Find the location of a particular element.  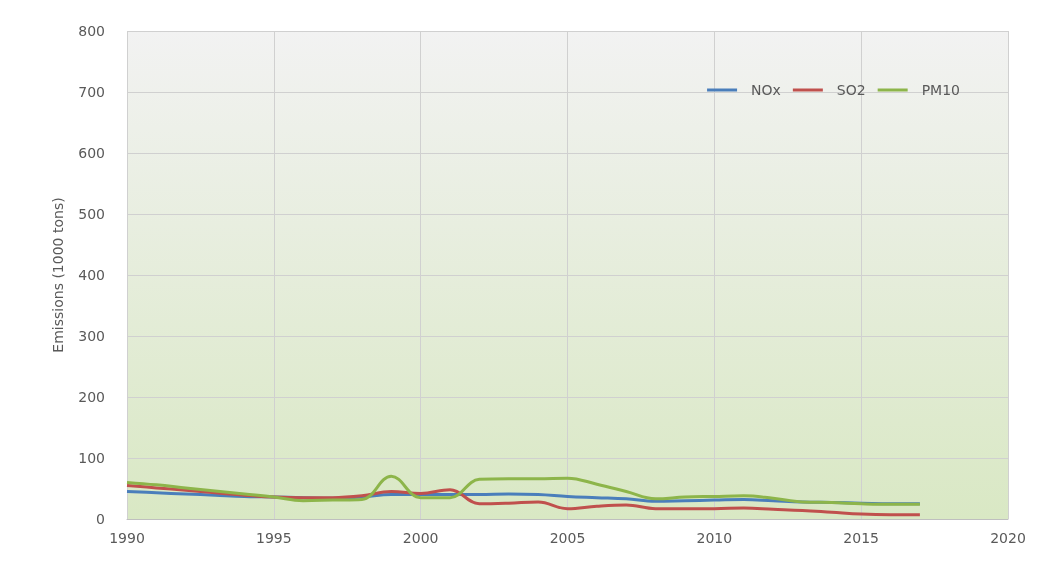

legend-label: SO2 is located at coordinates (851, 90).